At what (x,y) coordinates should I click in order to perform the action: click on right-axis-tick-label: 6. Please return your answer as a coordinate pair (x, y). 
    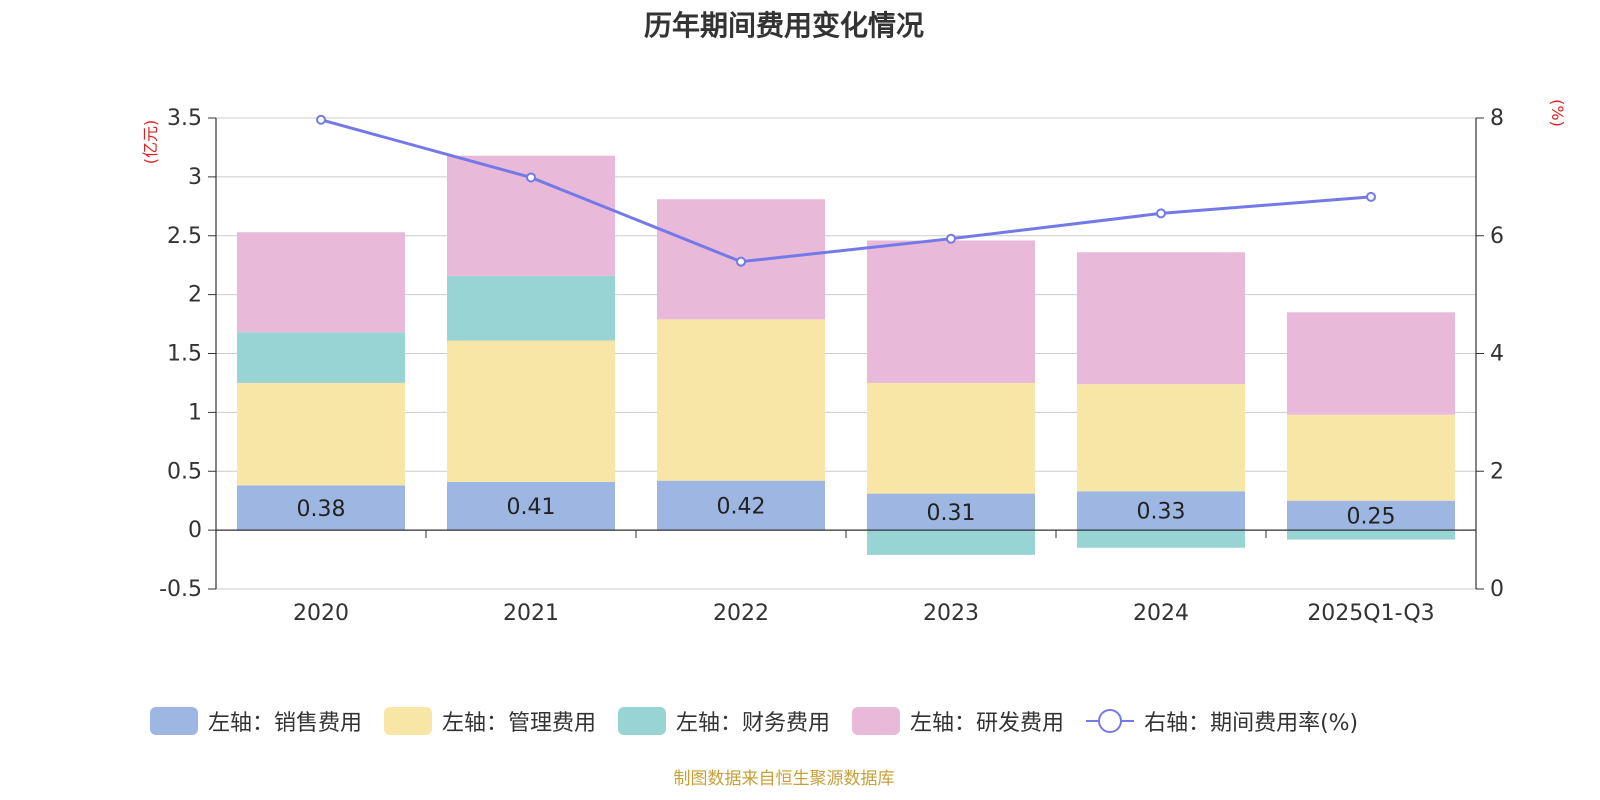
    Looking at the image, I should click on (1497, 236).